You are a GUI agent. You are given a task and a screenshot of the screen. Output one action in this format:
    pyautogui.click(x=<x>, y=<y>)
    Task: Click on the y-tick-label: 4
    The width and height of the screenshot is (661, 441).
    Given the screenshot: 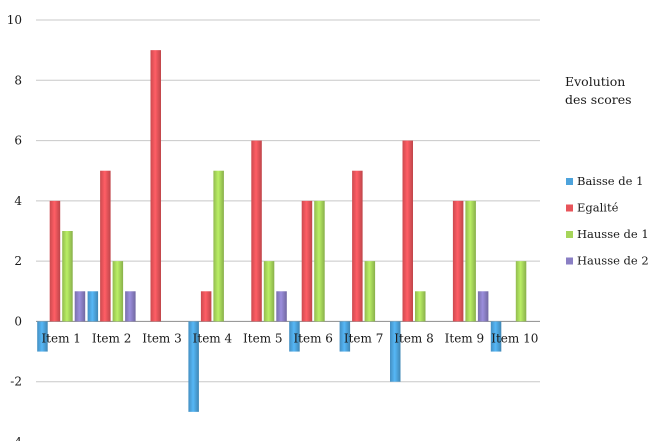 What is the action you would take?
    pyautogui.click(x=18, y=201)
    